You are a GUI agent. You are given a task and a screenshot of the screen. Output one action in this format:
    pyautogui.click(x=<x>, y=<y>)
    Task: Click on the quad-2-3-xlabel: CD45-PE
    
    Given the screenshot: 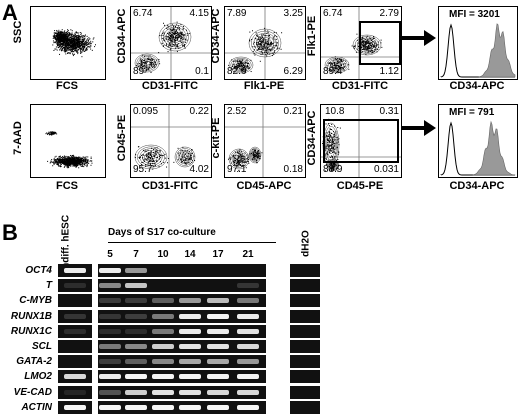 What is the action you would take?
    pyautogui.click(x=360, y=186)
    